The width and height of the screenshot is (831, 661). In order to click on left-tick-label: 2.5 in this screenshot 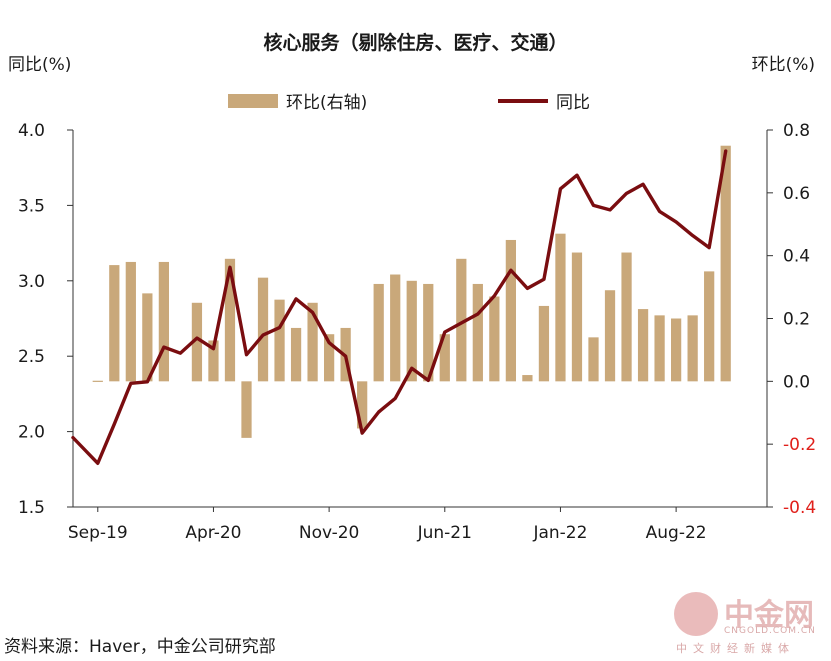, I will do `click(31, 357)`.